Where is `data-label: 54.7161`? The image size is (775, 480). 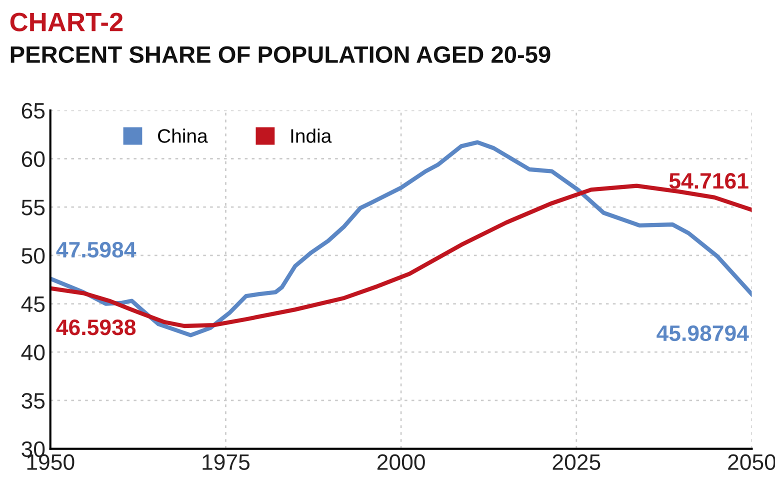
data-label: 54.7161 is located at coordinates (708, 181).